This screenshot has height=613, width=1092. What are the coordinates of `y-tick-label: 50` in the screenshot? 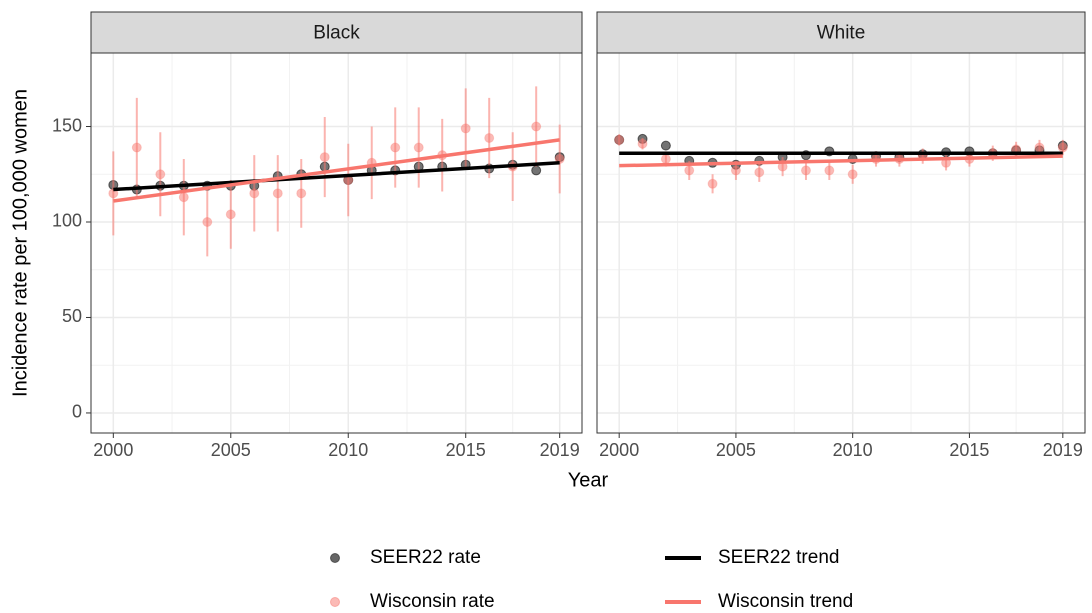 It's located at (72, 316).